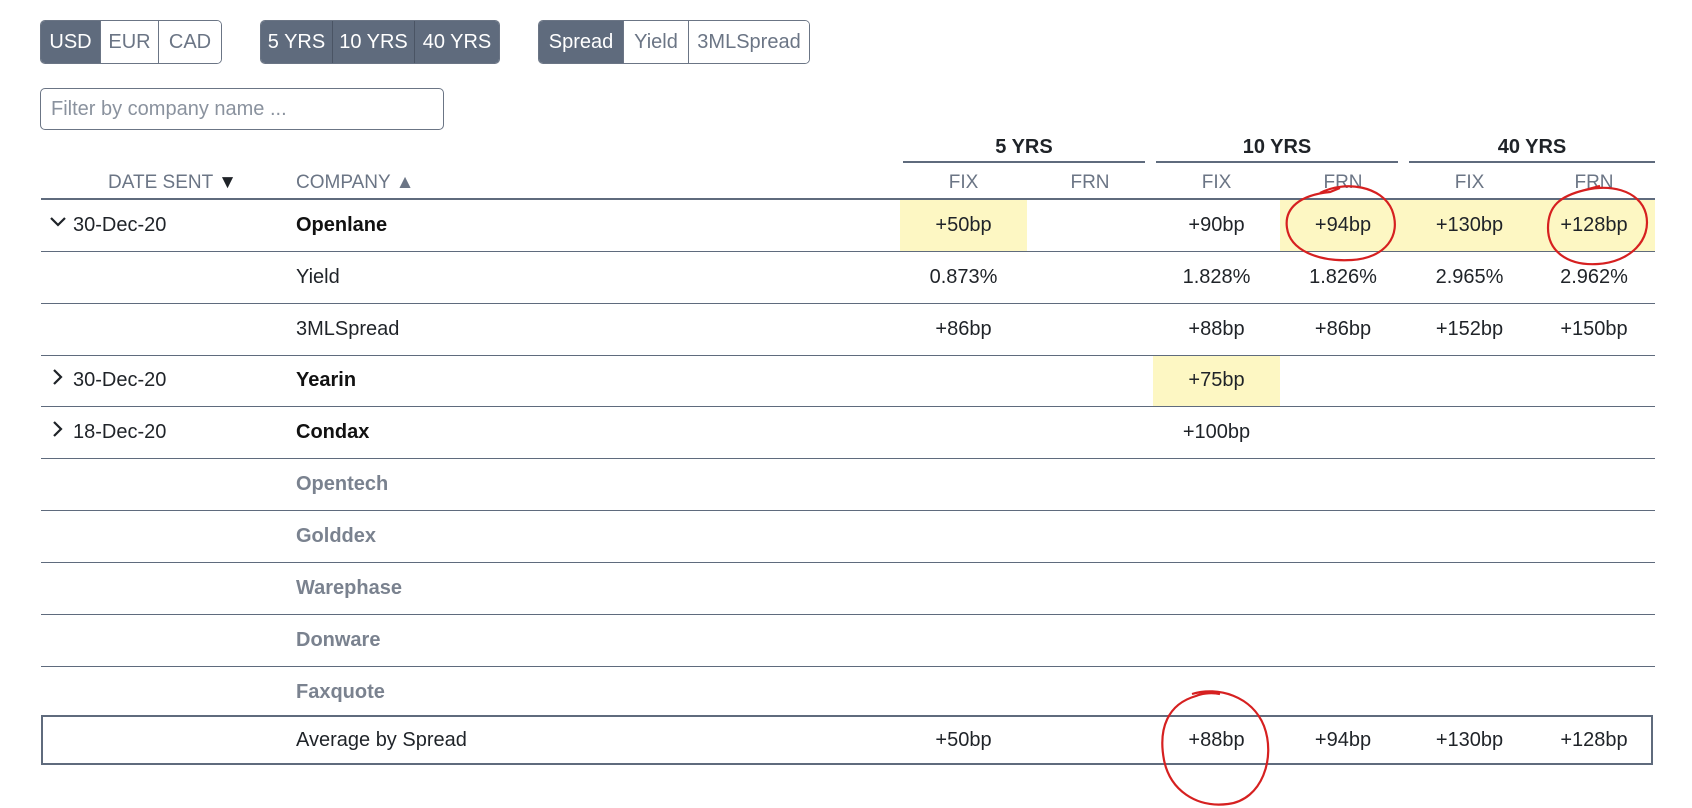 This screenshot has height=808, width=1692. I want to click on highlight-openlane-5y-fix, so click(963, 225).